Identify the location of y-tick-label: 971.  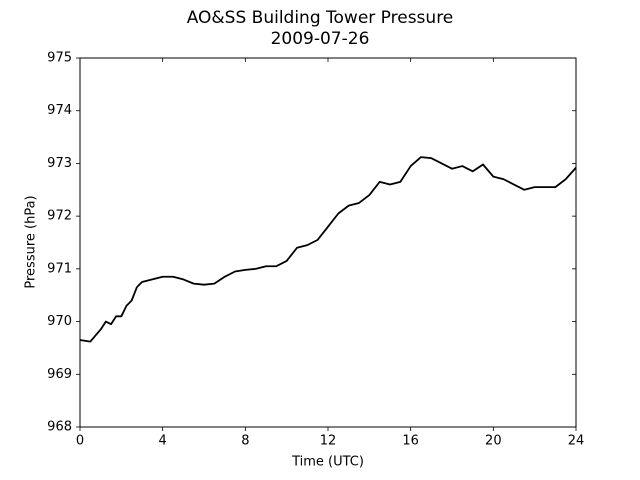
(59, 268).